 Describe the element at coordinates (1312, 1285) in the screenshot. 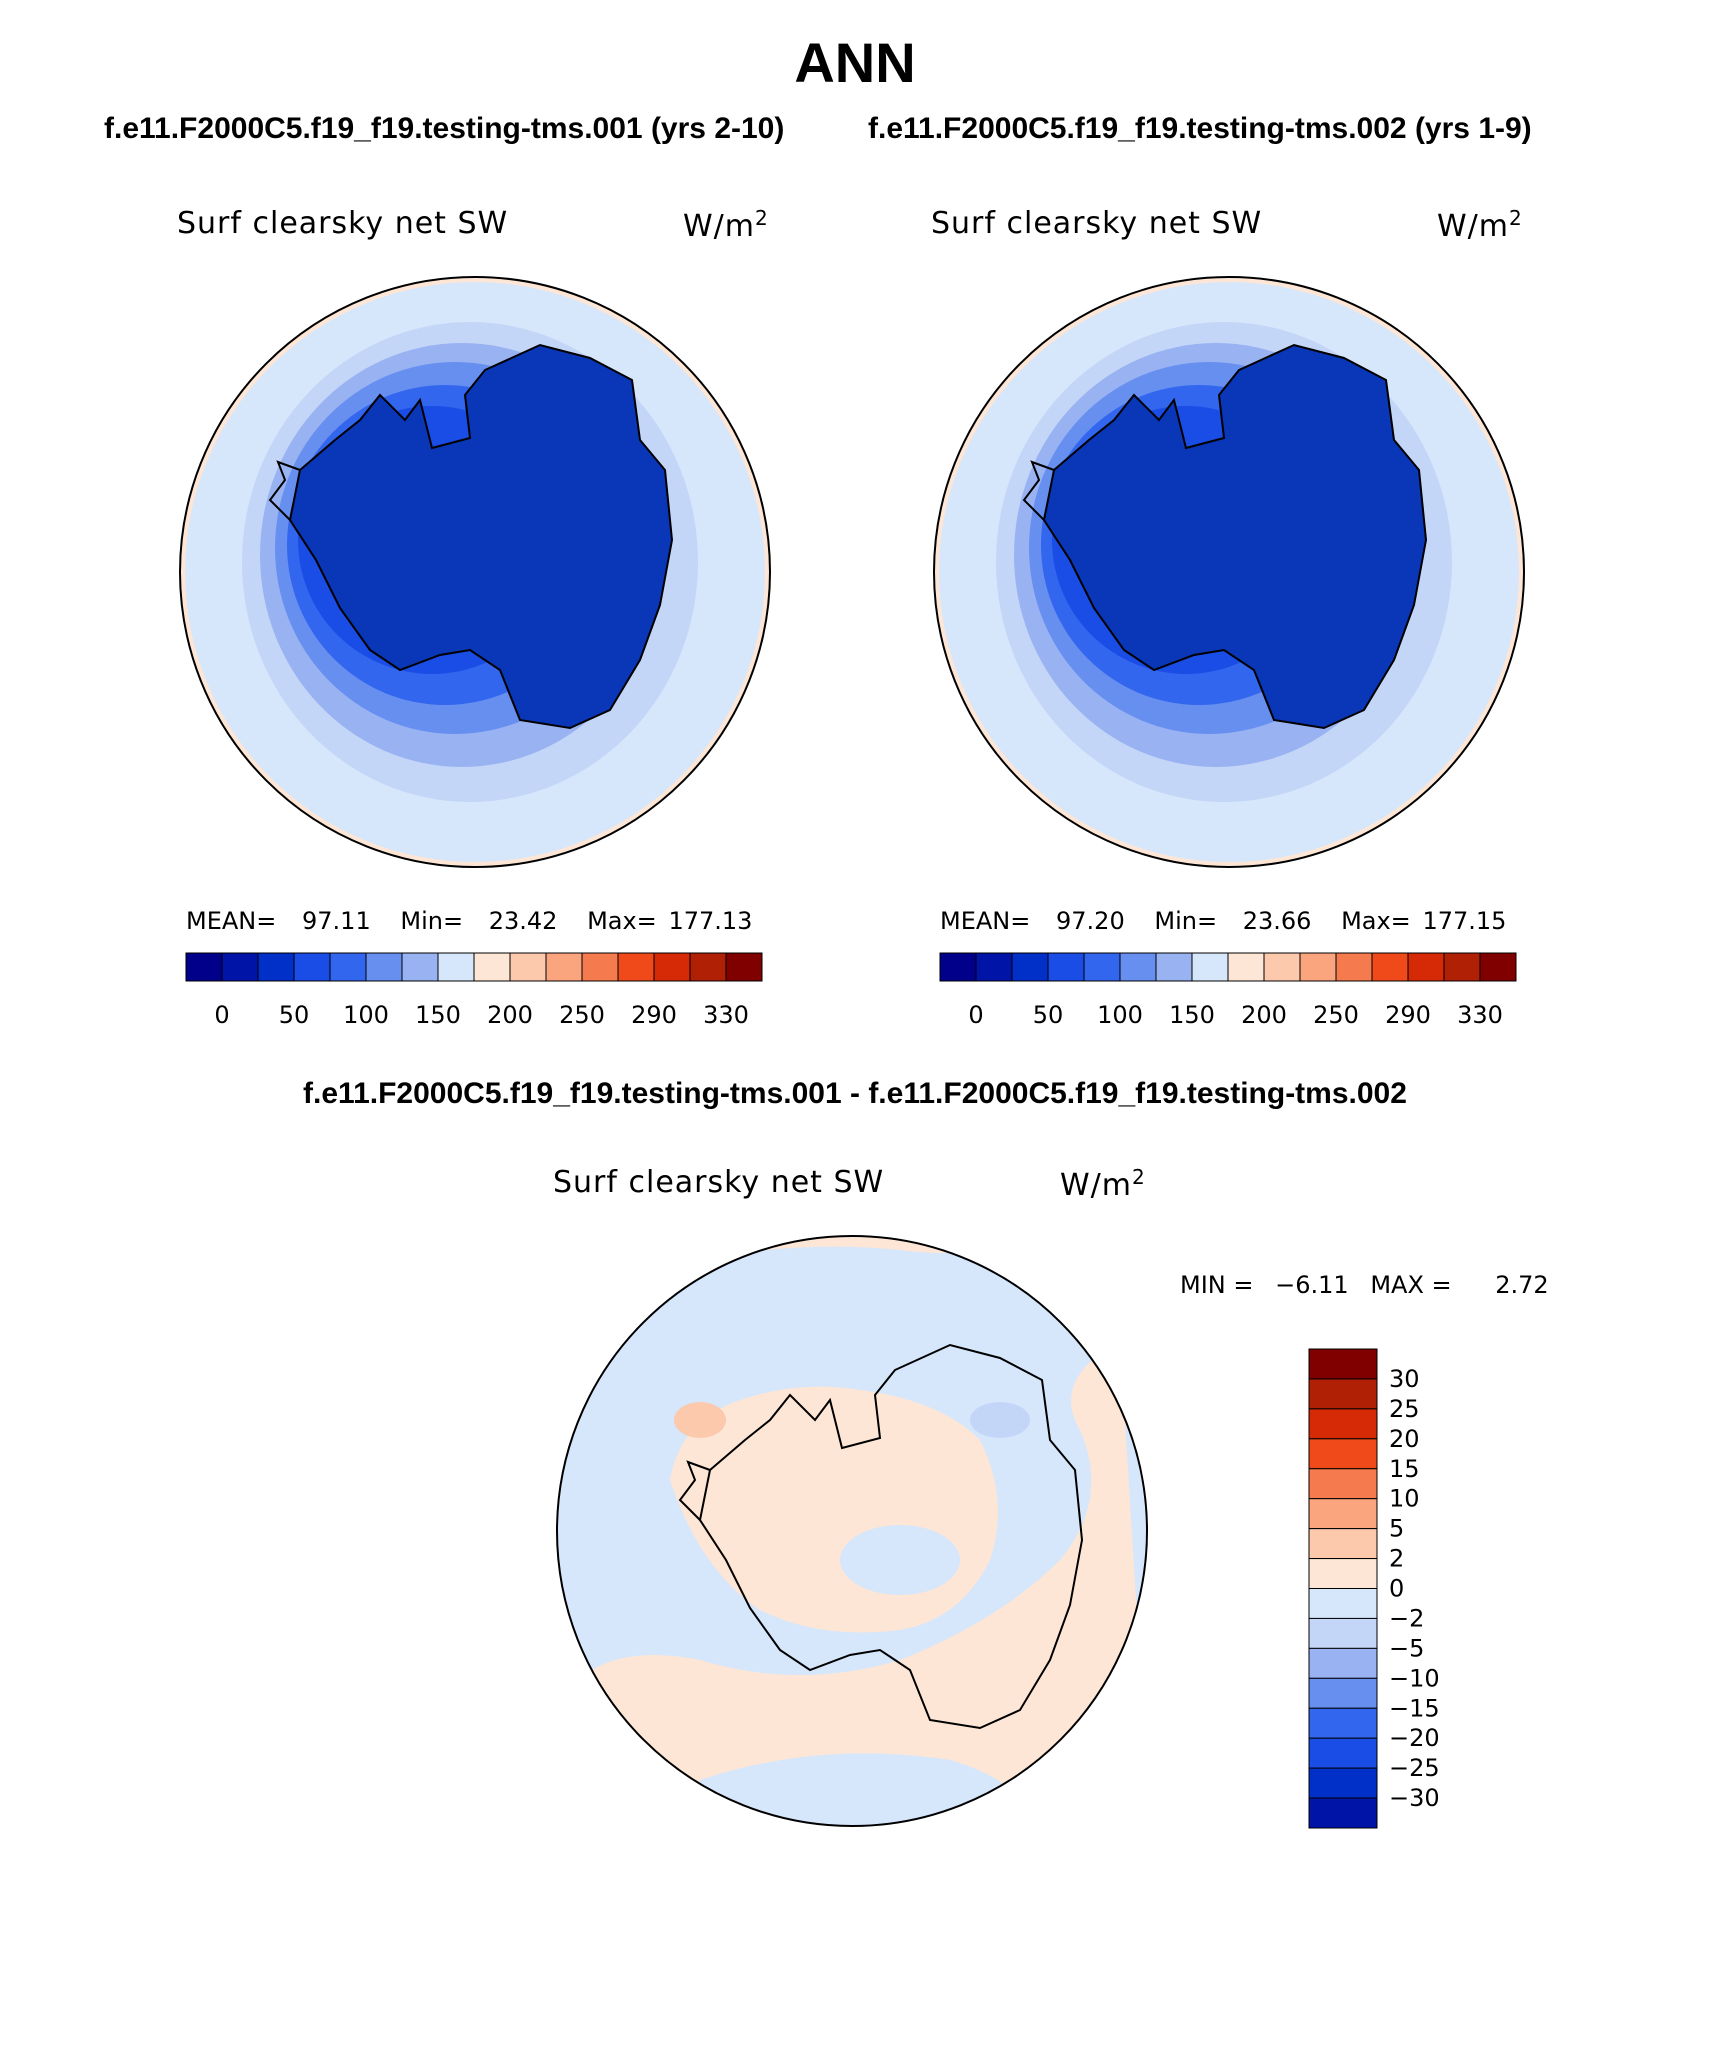

I see `panel3-min-value: −6.11` at that location.